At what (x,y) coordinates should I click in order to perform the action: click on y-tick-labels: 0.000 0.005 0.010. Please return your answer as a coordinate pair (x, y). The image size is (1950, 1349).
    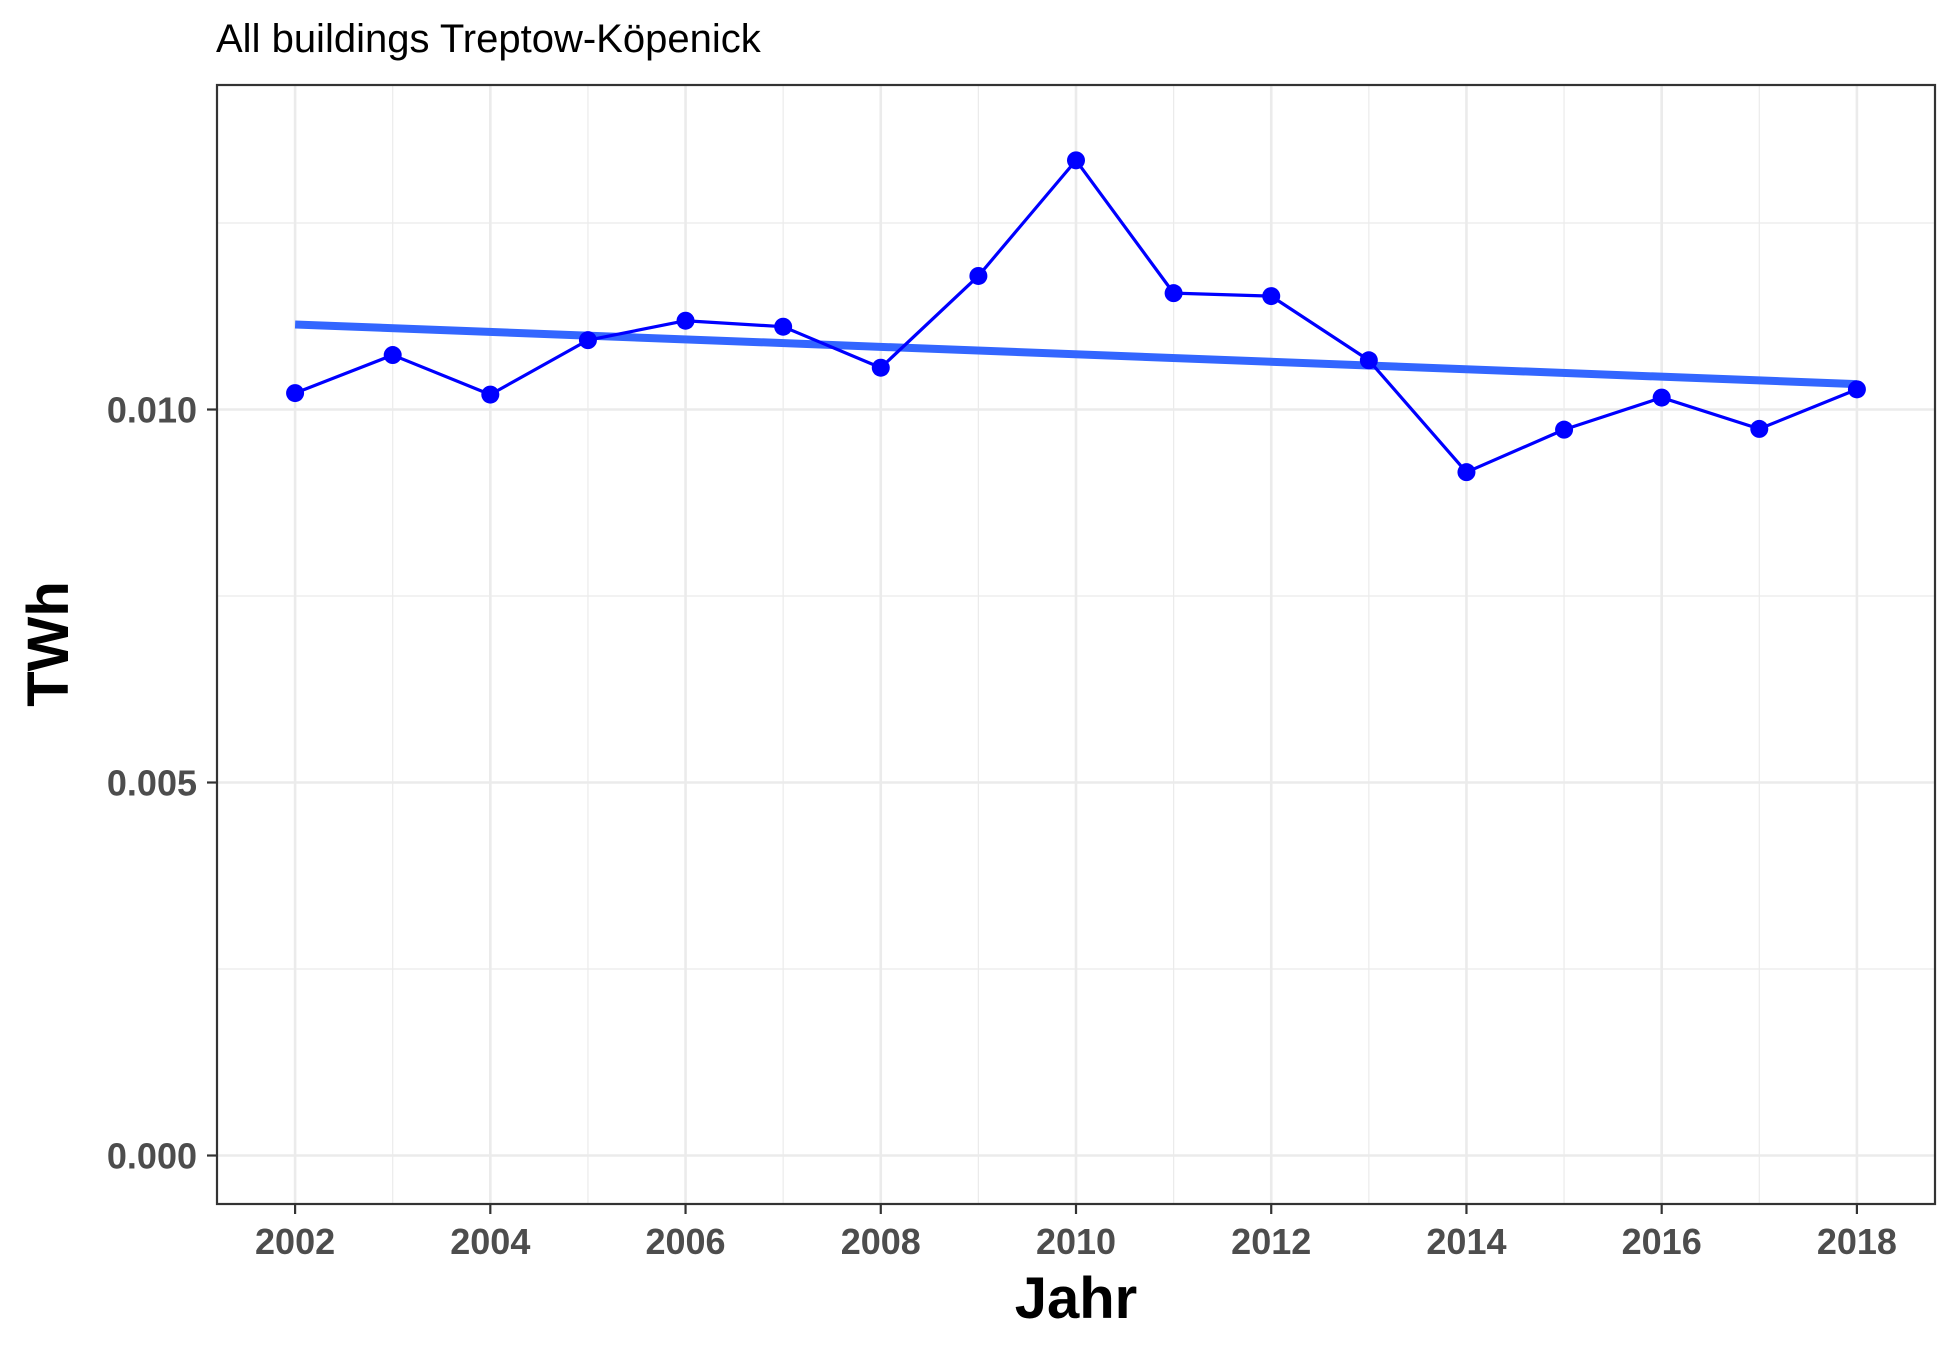
    Looking at the image, I should click on (152, 783).